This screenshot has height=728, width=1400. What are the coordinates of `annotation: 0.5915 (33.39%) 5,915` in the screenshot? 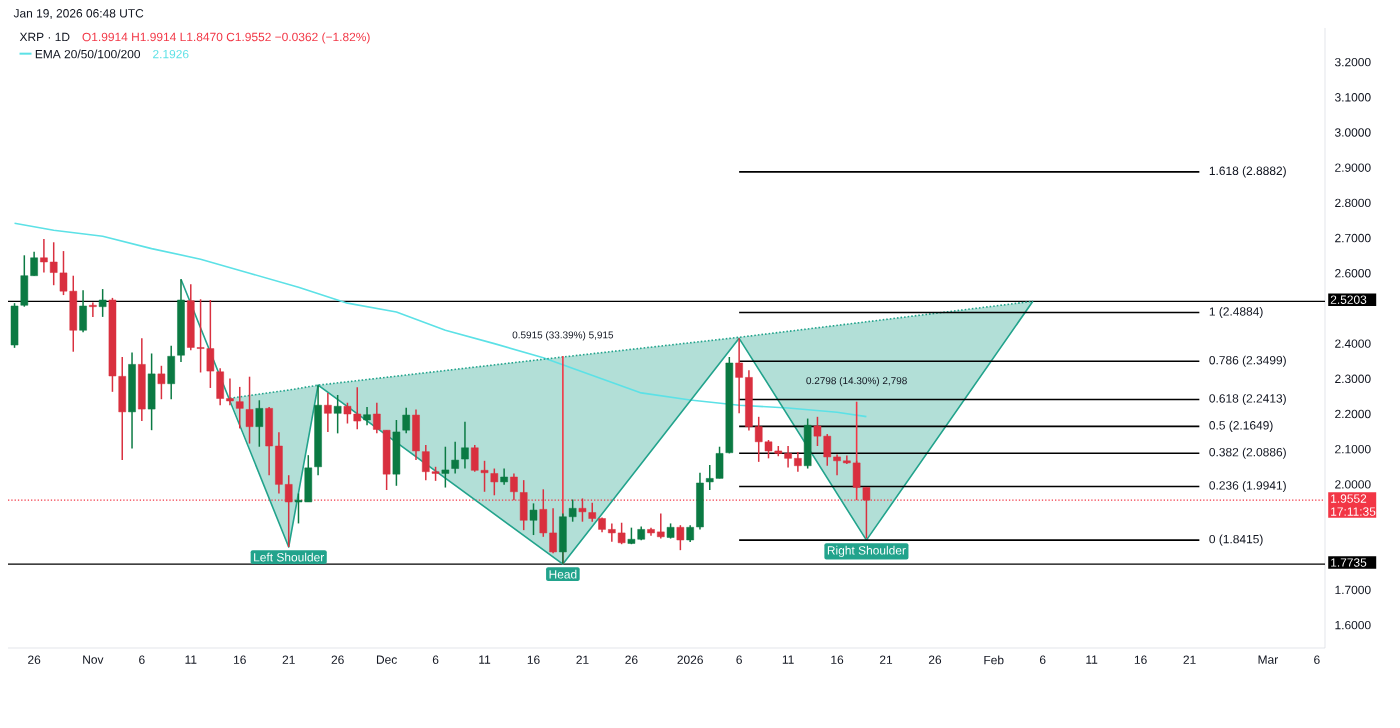 It's located at (563, 336).